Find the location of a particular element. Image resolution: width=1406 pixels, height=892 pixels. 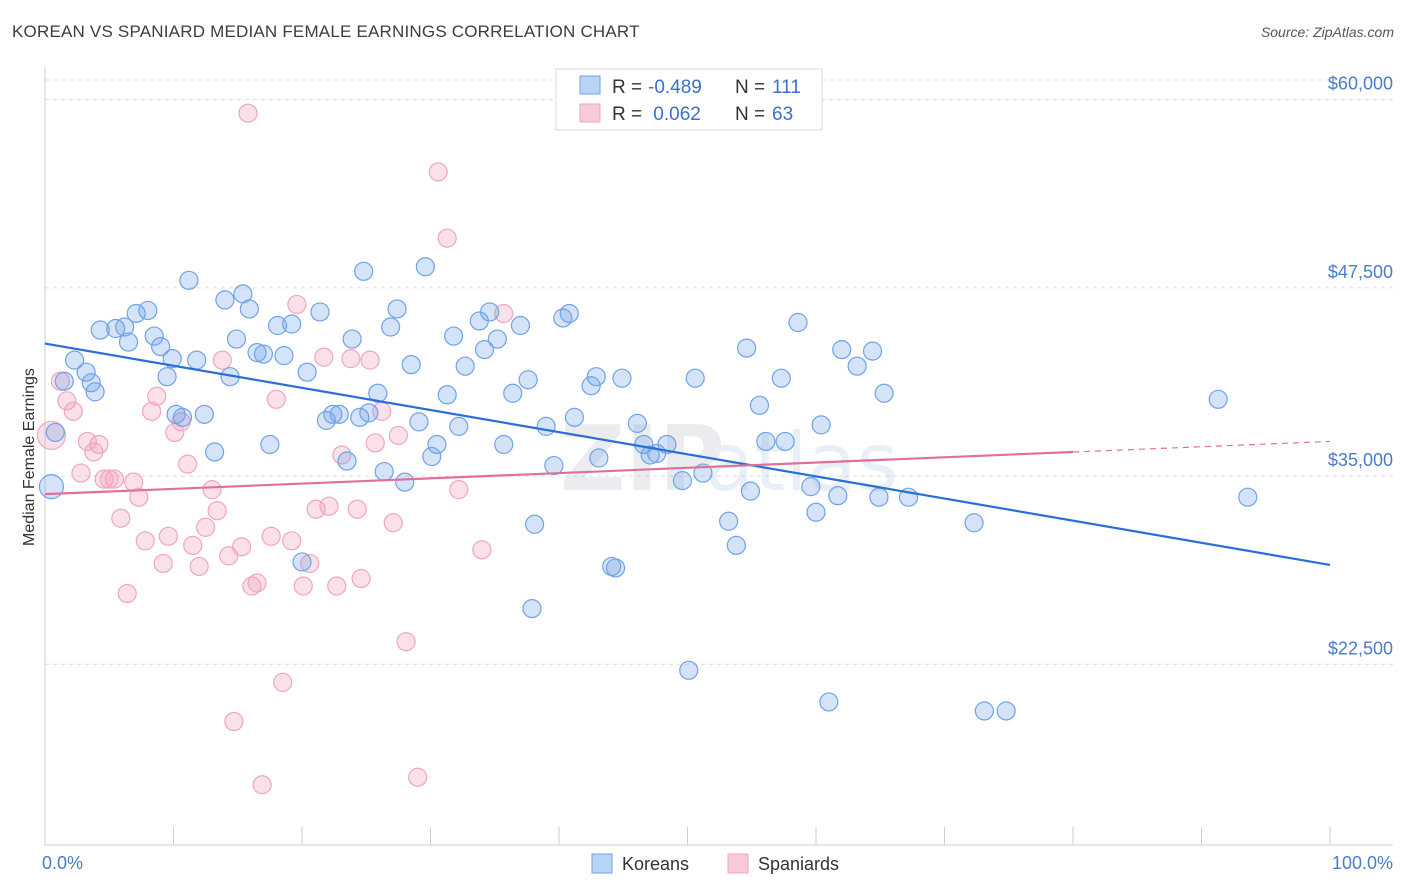

y-axis-label: Median Female Earnings is located at coordinates (29, 457).